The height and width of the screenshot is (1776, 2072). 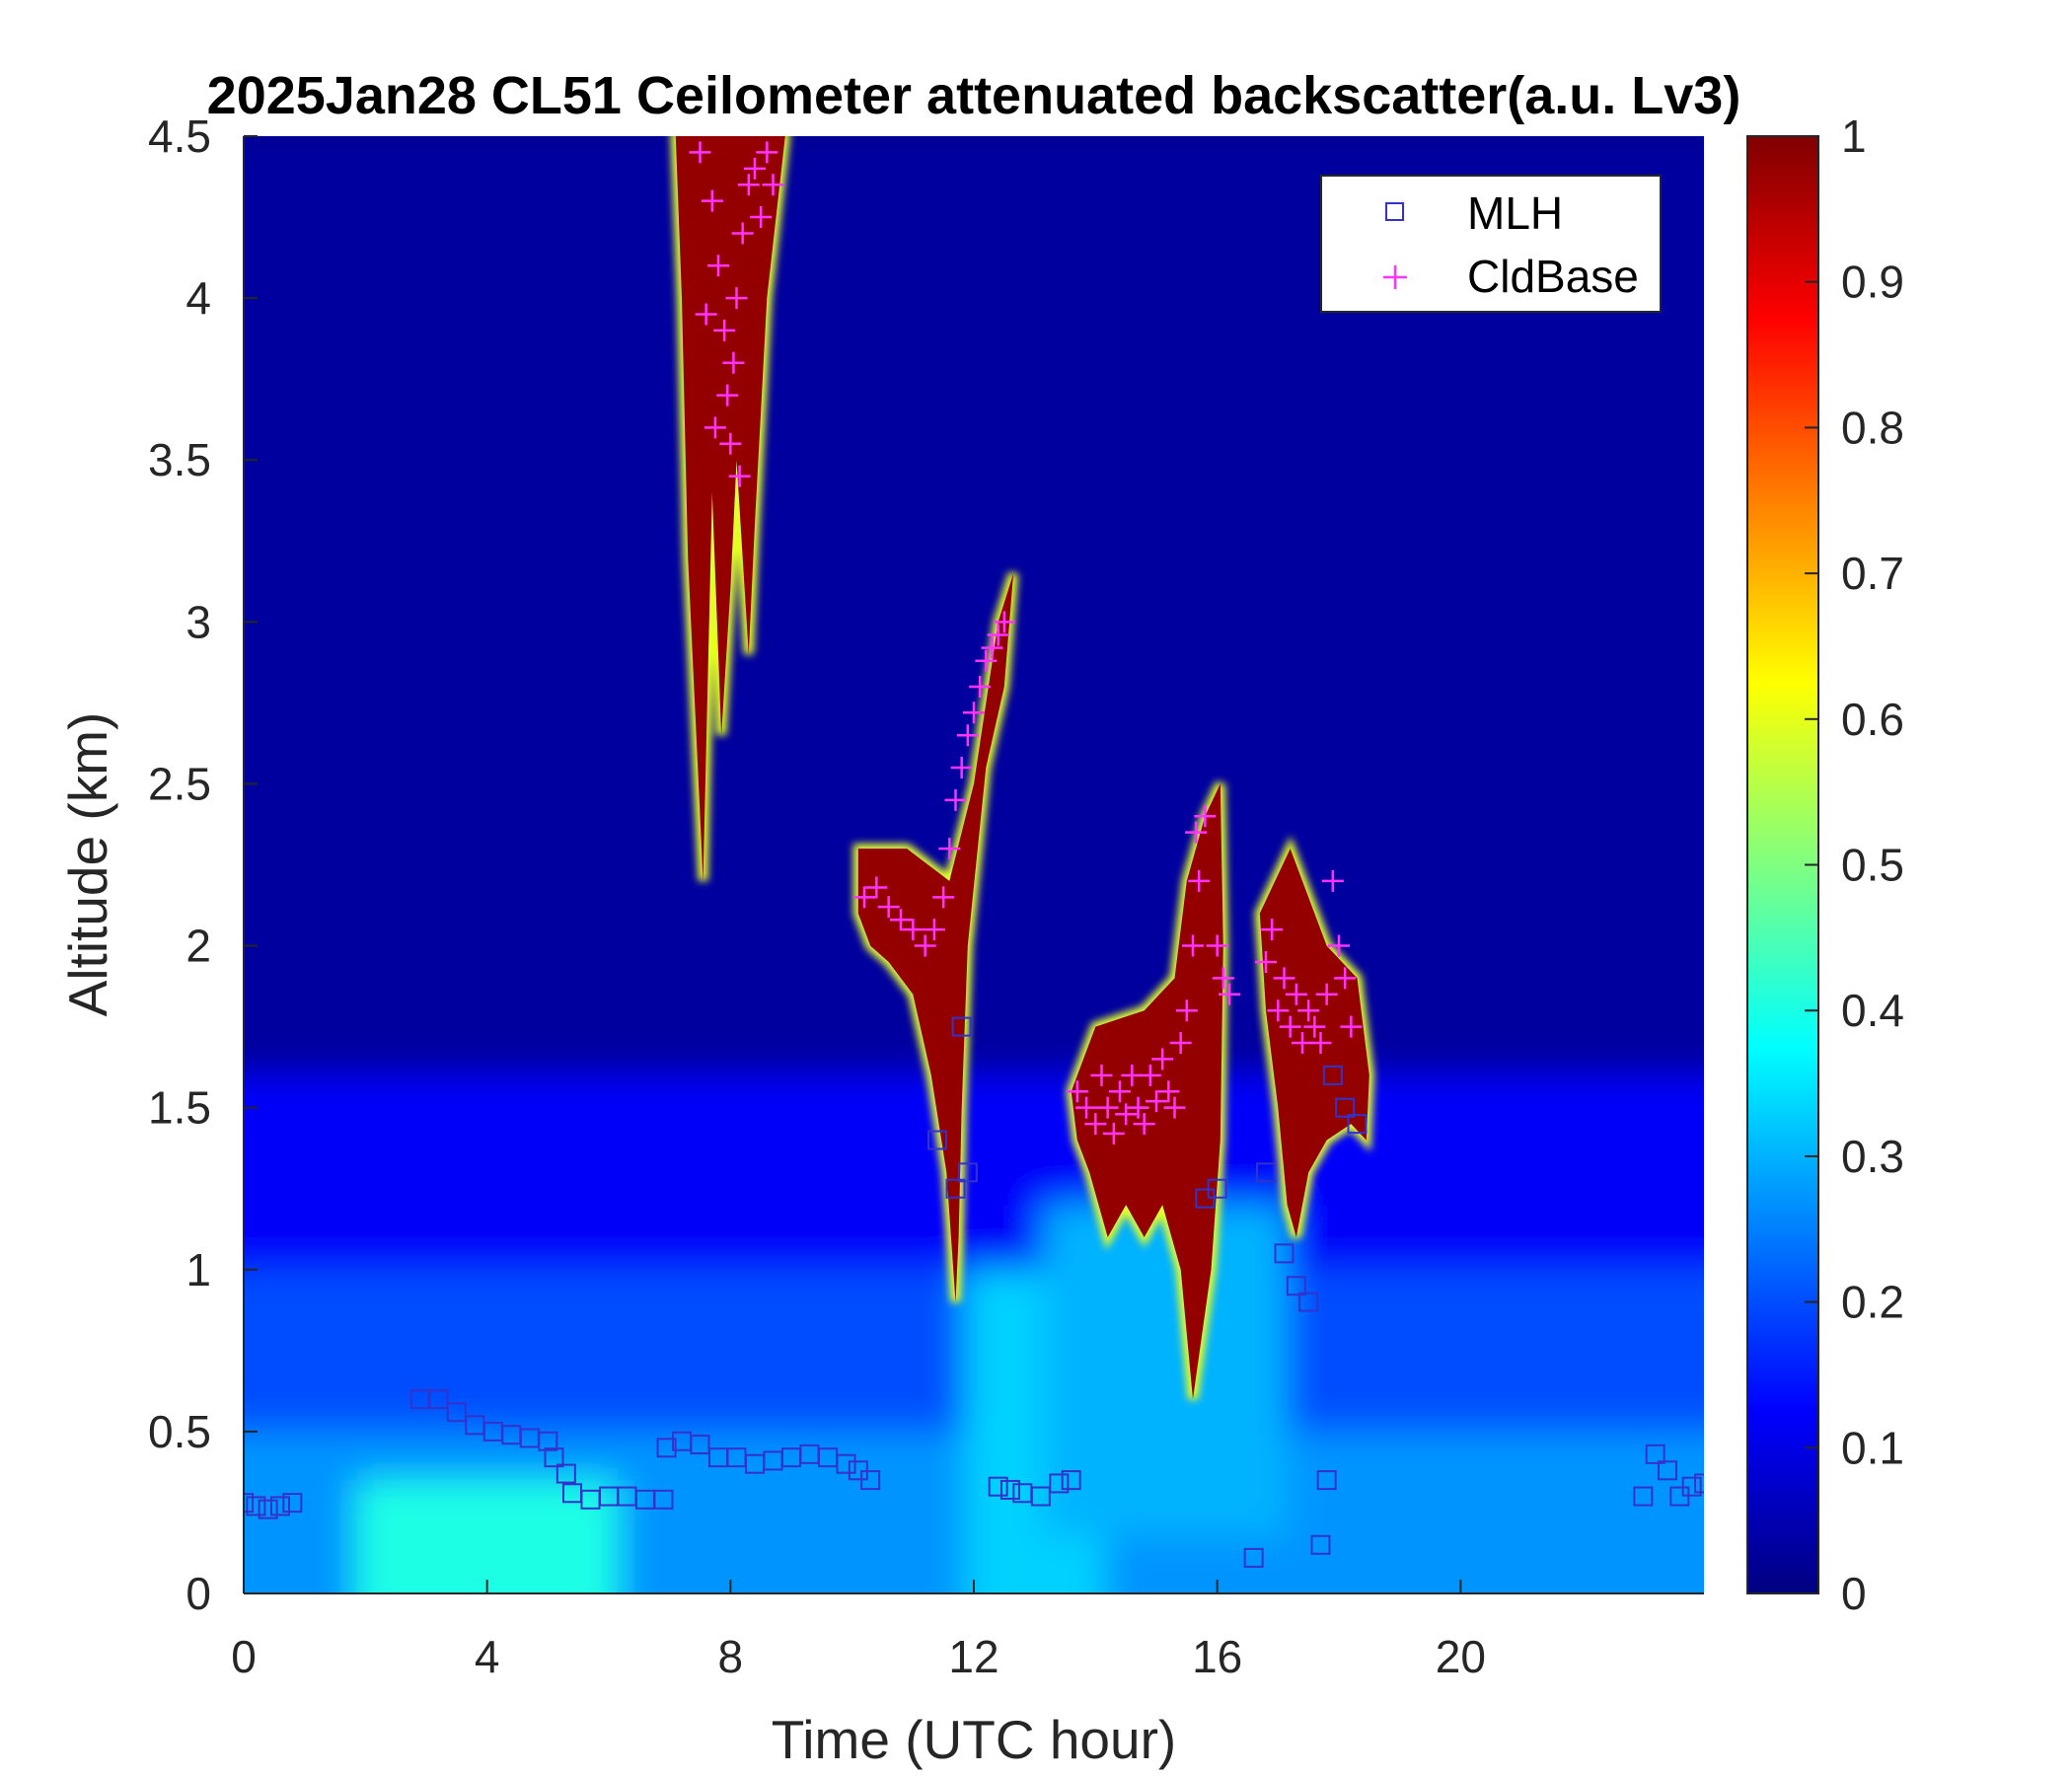 What do you see at coordinates (1854, 1594) in the screenshot?
I see `colorbar-tick-label: 0` at bounding box center [1854, 1594].